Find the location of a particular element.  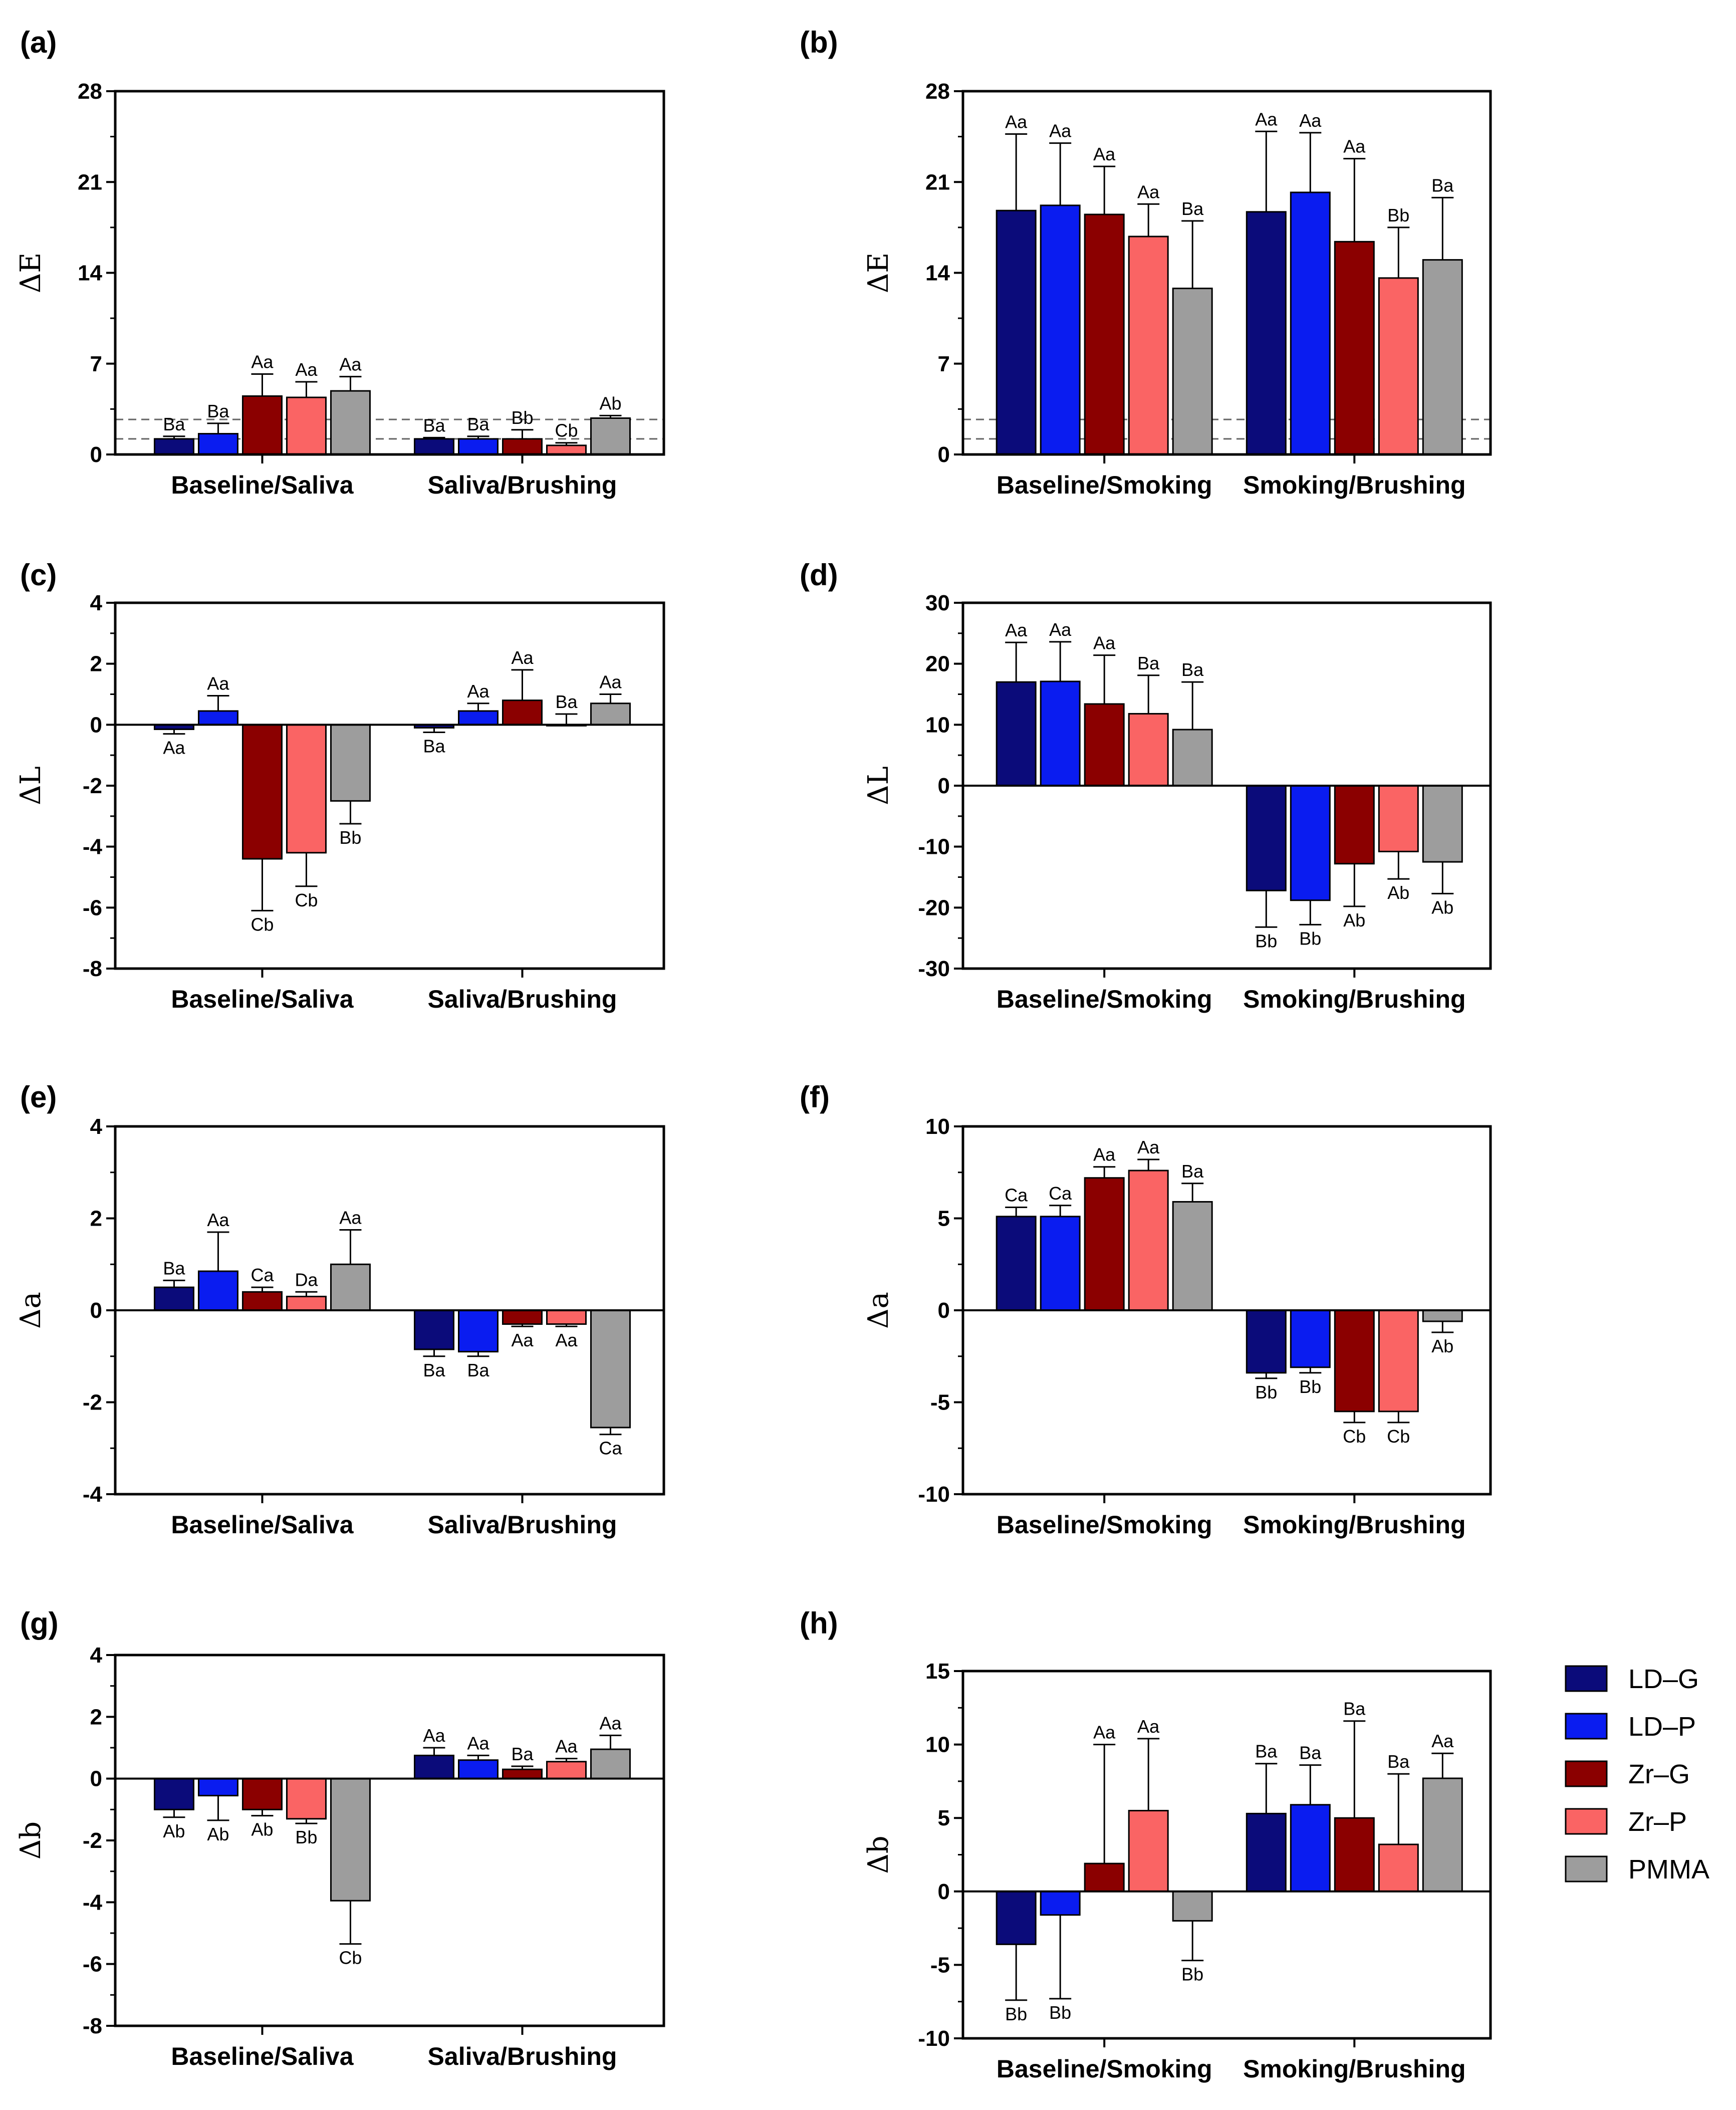

legend-swatch-zr-g is located at coordinates (1586, 1773).